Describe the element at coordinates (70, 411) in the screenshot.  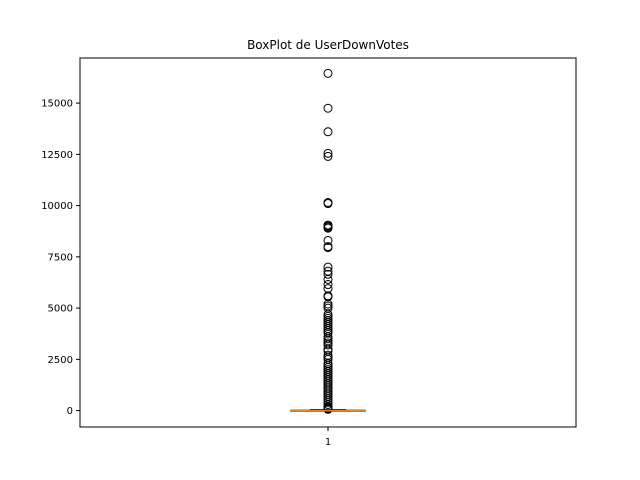
I see `y-tick-label-0: 0` at that location.